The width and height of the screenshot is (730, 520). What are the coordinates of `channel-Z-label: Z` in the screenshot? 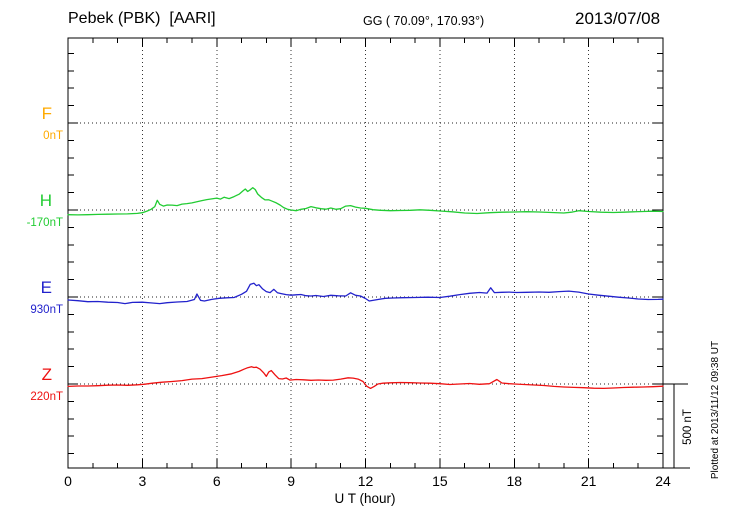 It's located at (46, 374).